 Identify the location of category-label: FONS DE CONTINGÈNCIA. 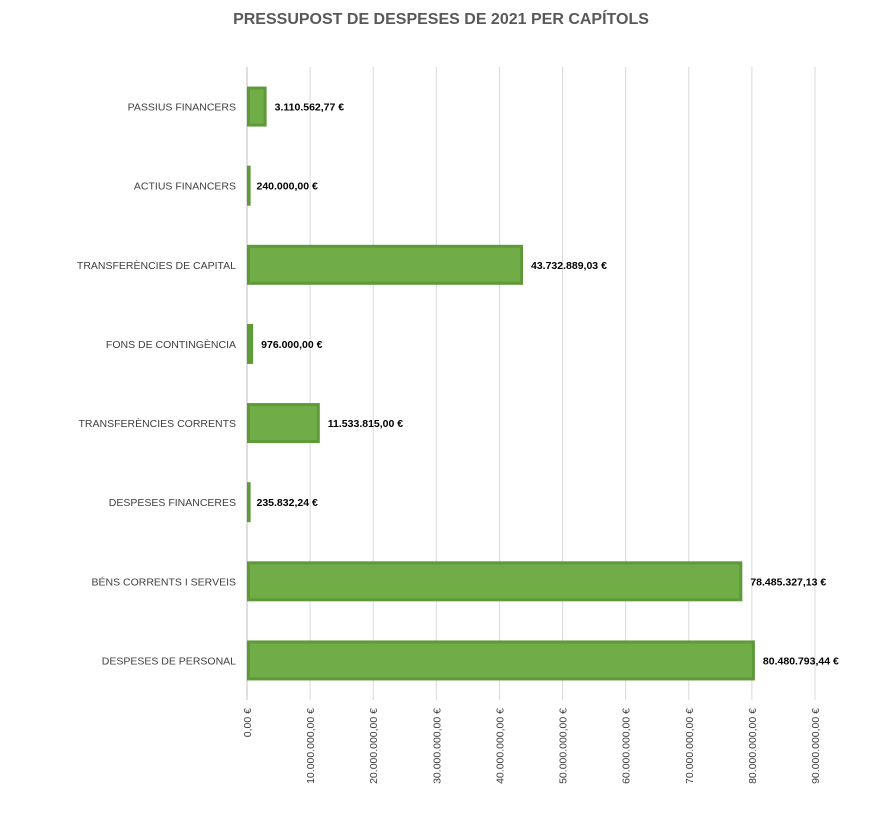
(171, 344).